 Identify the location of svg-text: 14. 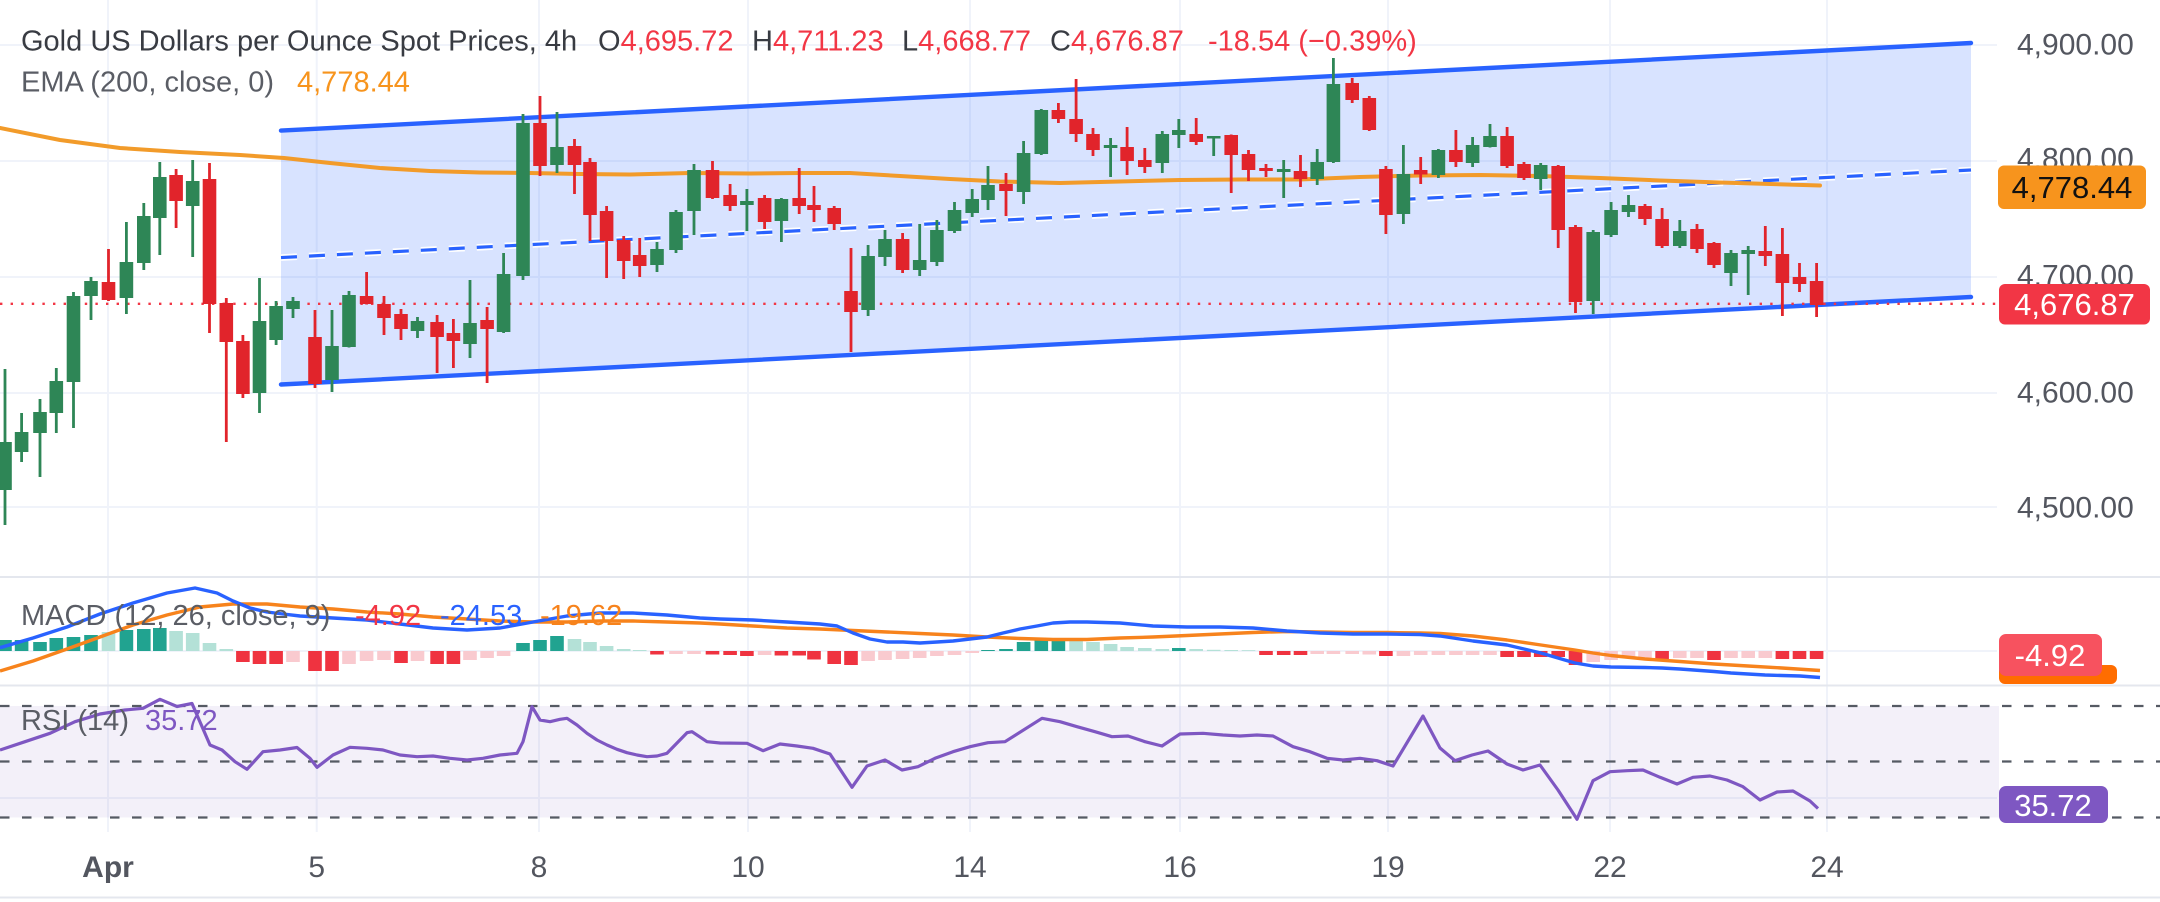
(969, 867).